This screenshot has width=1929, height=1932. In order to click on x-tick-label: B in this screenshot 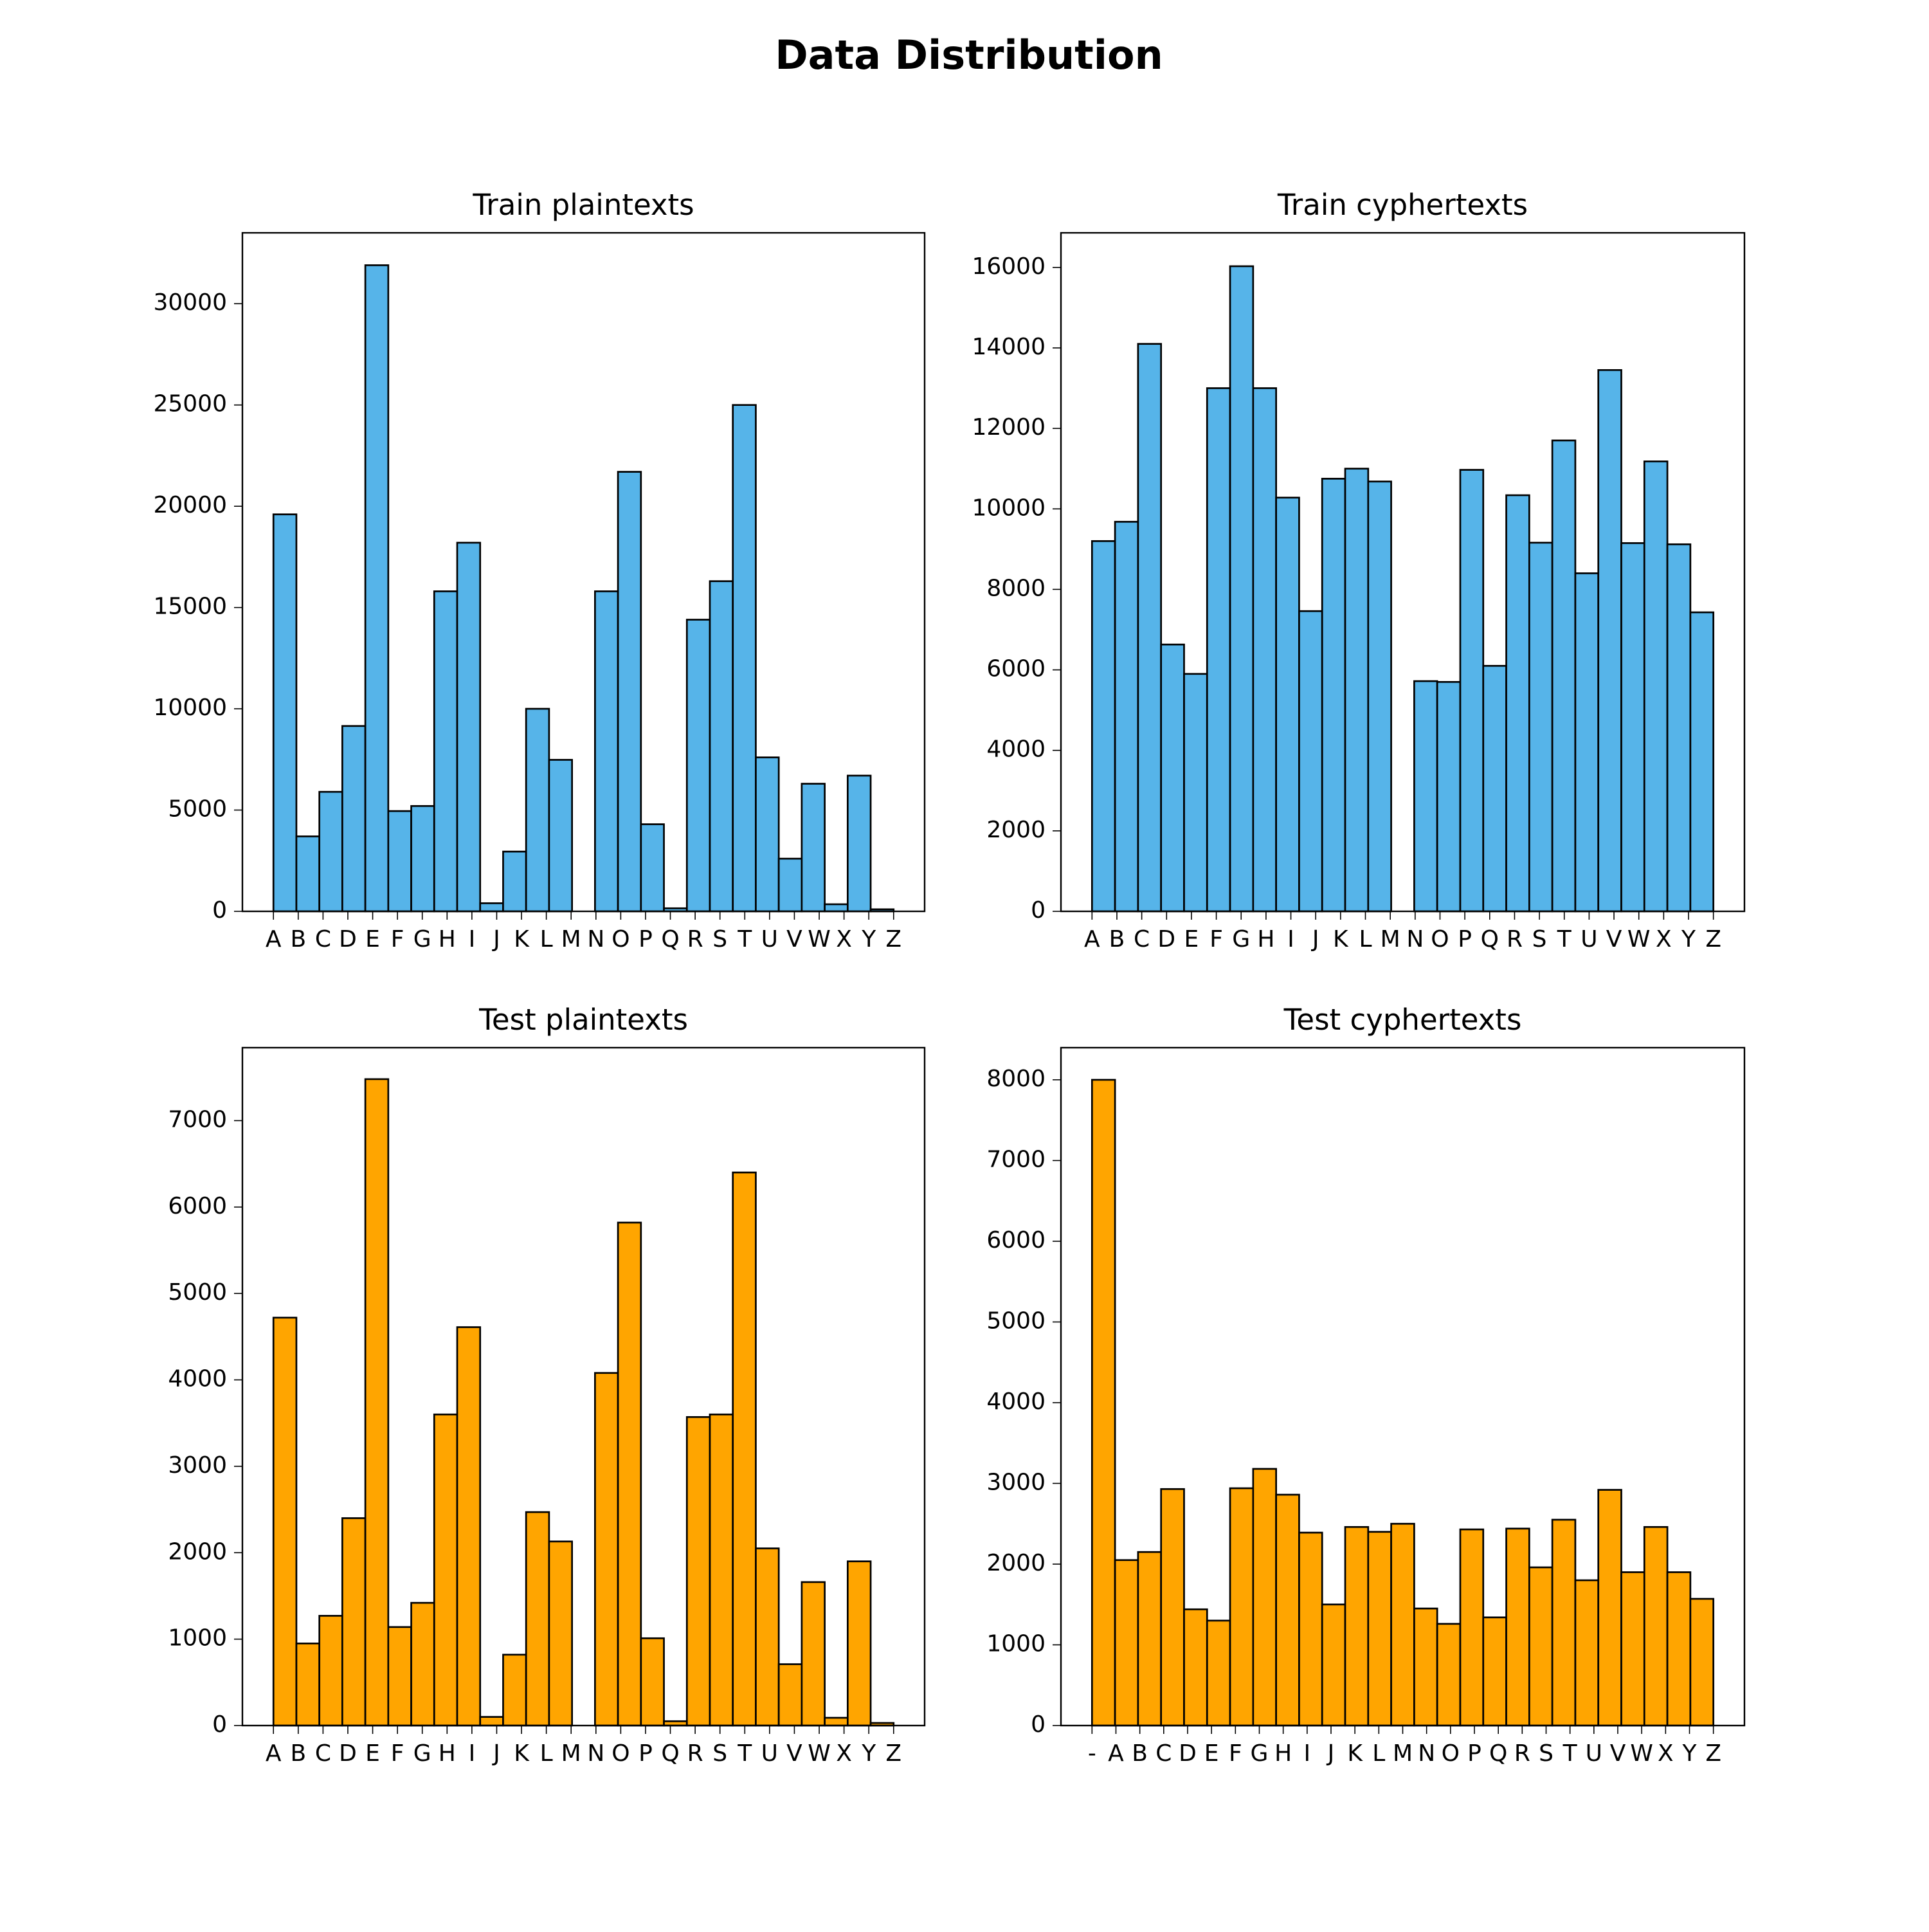, I will do `click(1140, 1754)`.